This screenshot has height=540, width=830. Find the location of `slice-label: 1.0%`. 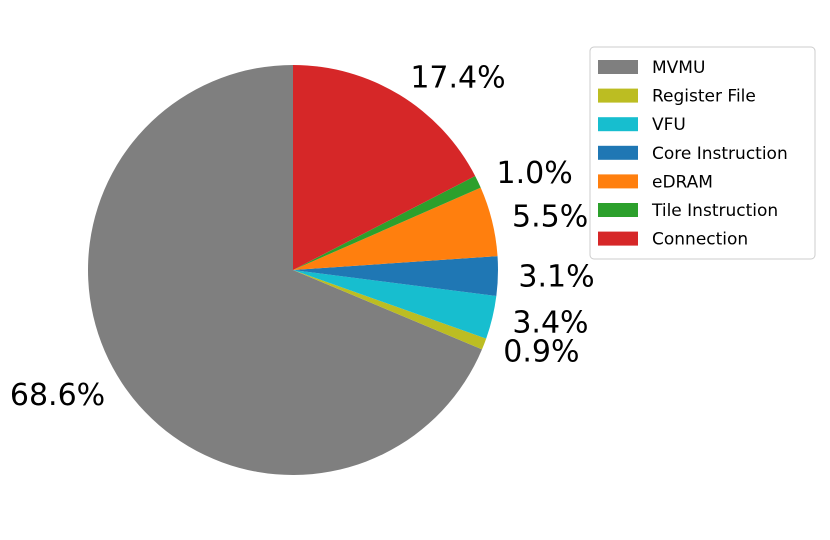

slice-label: 1.0% is located at coordinates (535, 173).